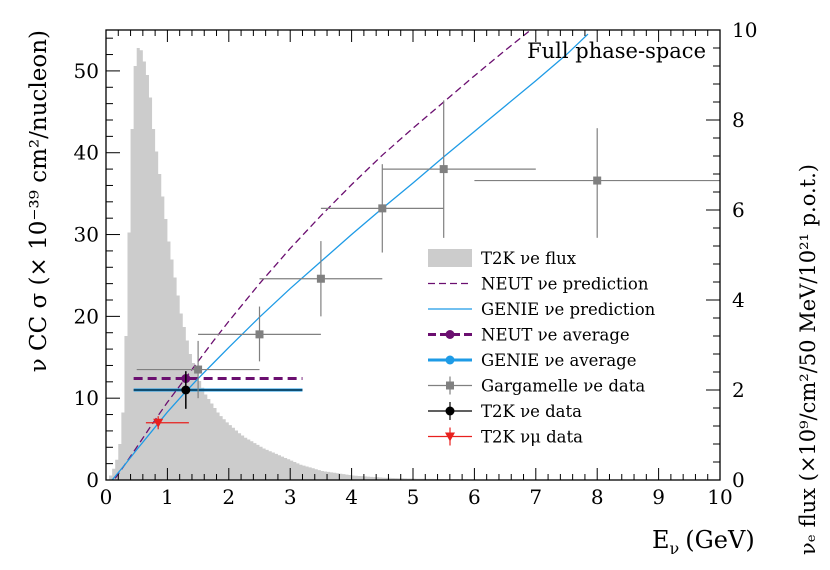 This screenshot has width=830, height=570. I want to click on y-tick-label-4: 40, so click(86, 153).